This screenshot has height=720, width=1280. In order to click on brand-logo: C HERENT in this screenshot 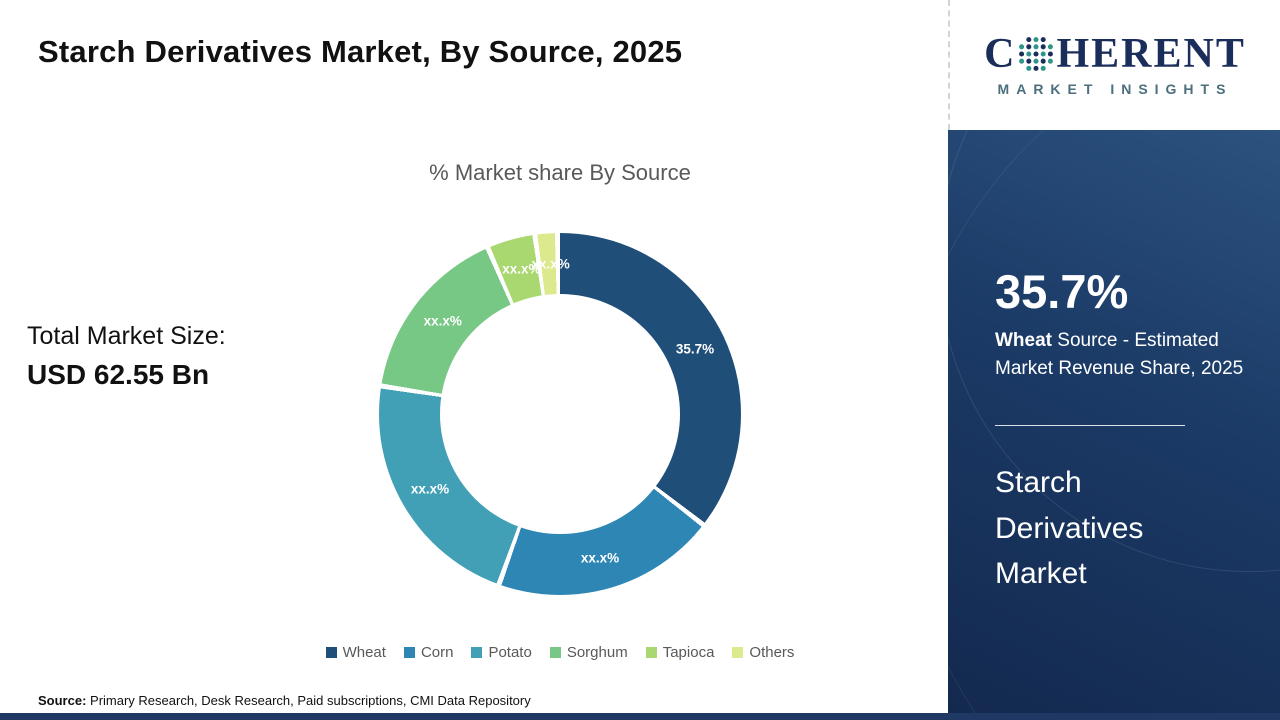, I will do `click(1115, 54)`.